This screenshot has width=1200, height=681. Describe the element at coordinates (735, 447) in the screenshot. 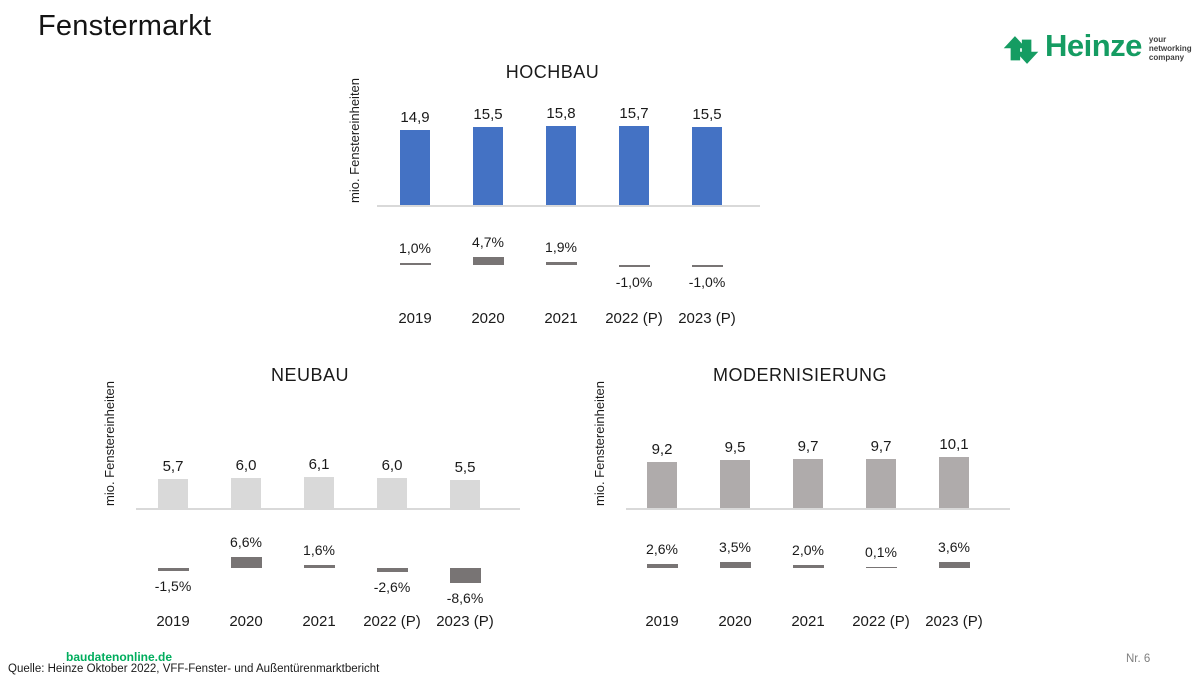

I see `bar-value-label: 9,5` at that location.